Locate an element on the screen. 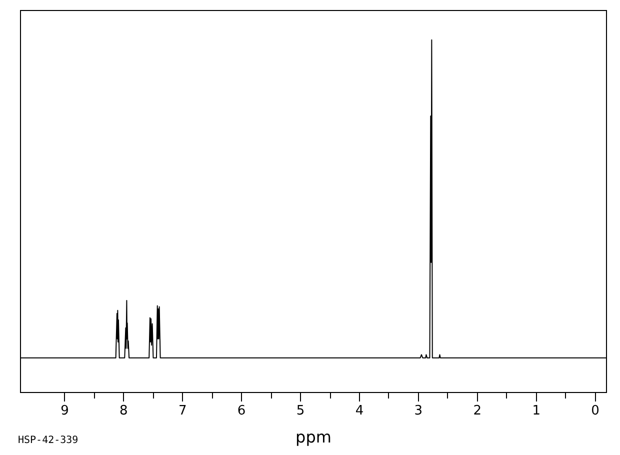  text: HSP-42-339 is located at coordinates (48, 440).